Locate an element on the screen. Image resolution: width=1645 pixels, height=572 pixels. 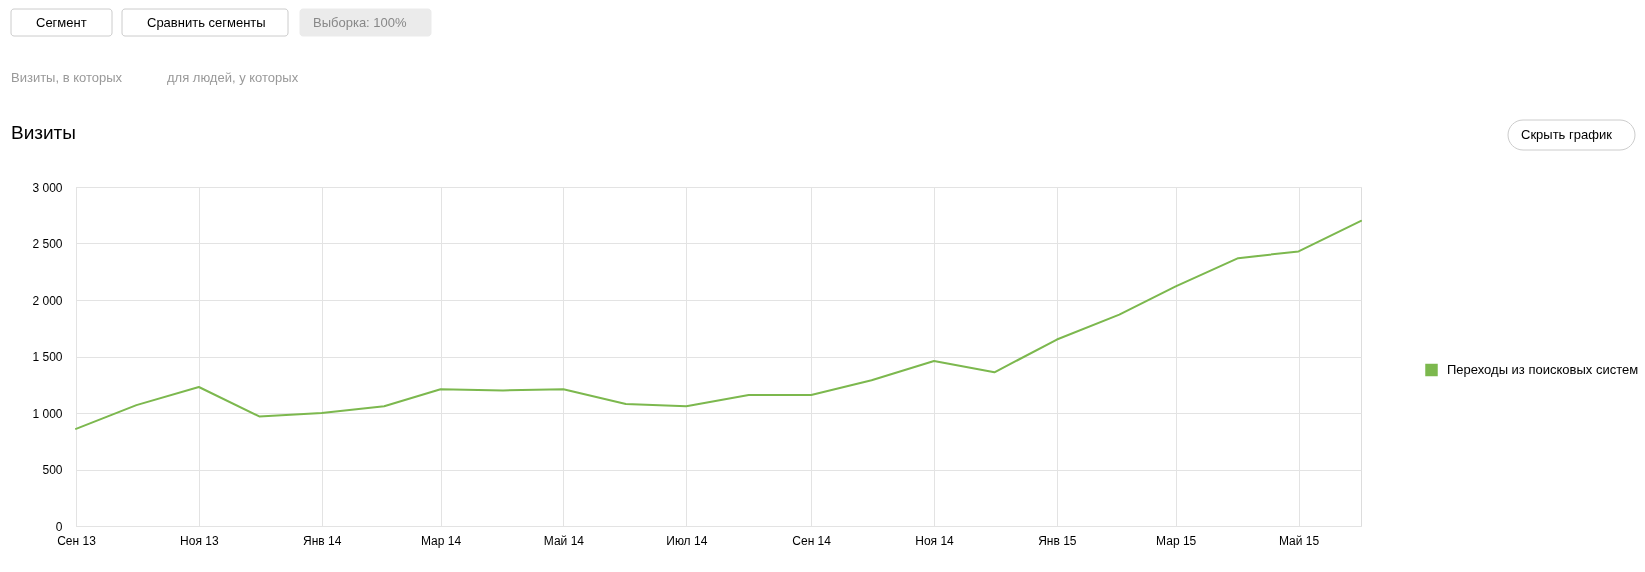
text: Визиты, в которых is located at coordinates (67, 77).